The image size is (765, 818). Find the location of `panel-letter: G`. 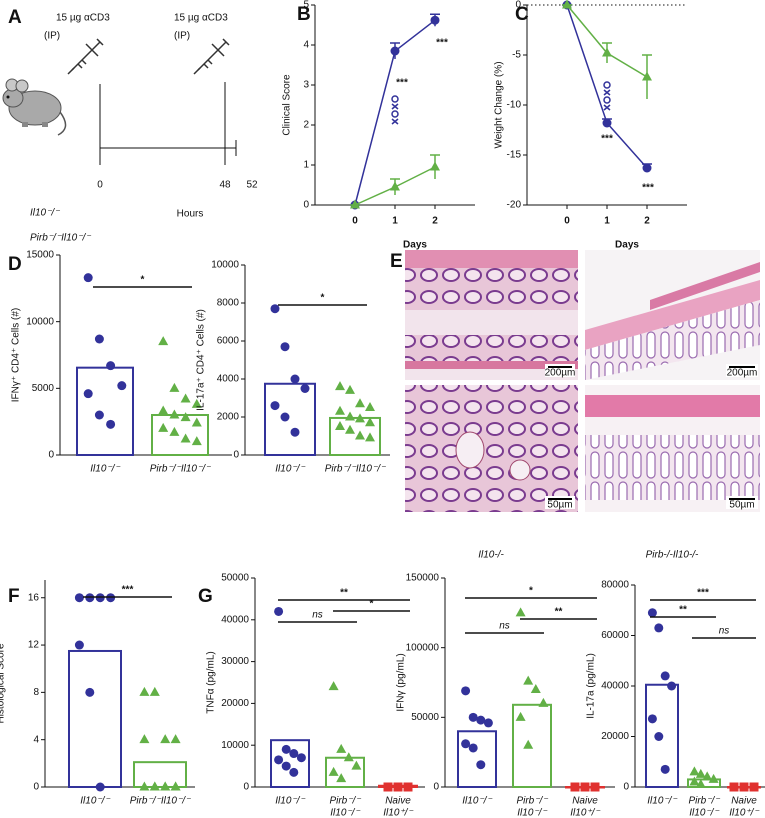

panel-letter: G is located at coordinates (205, 596).